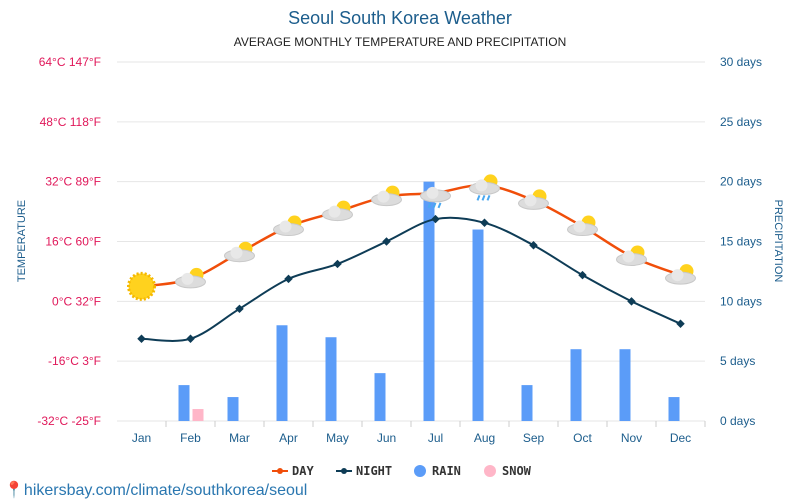 The height and width of the screenshot is (500, 800). What do you see at coordinates (582, 438) in the screenshot?
I see `x-tick-label: Oct` at bounding box center [582, 438].